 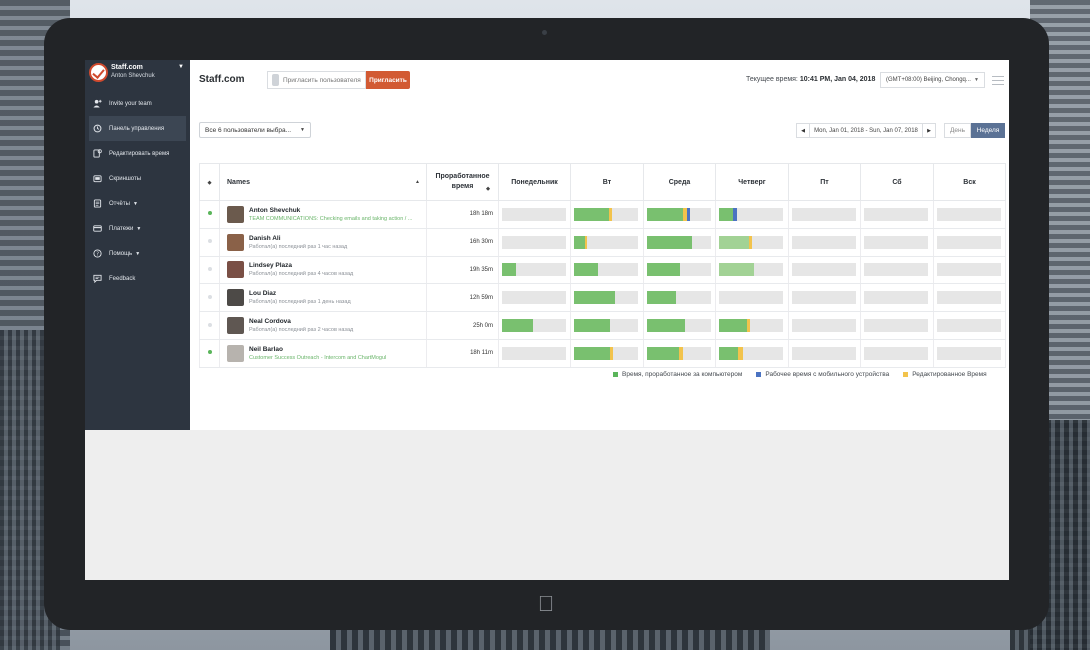 I want to click on user-name: Neil Barlao, so click(x=266, y=349).